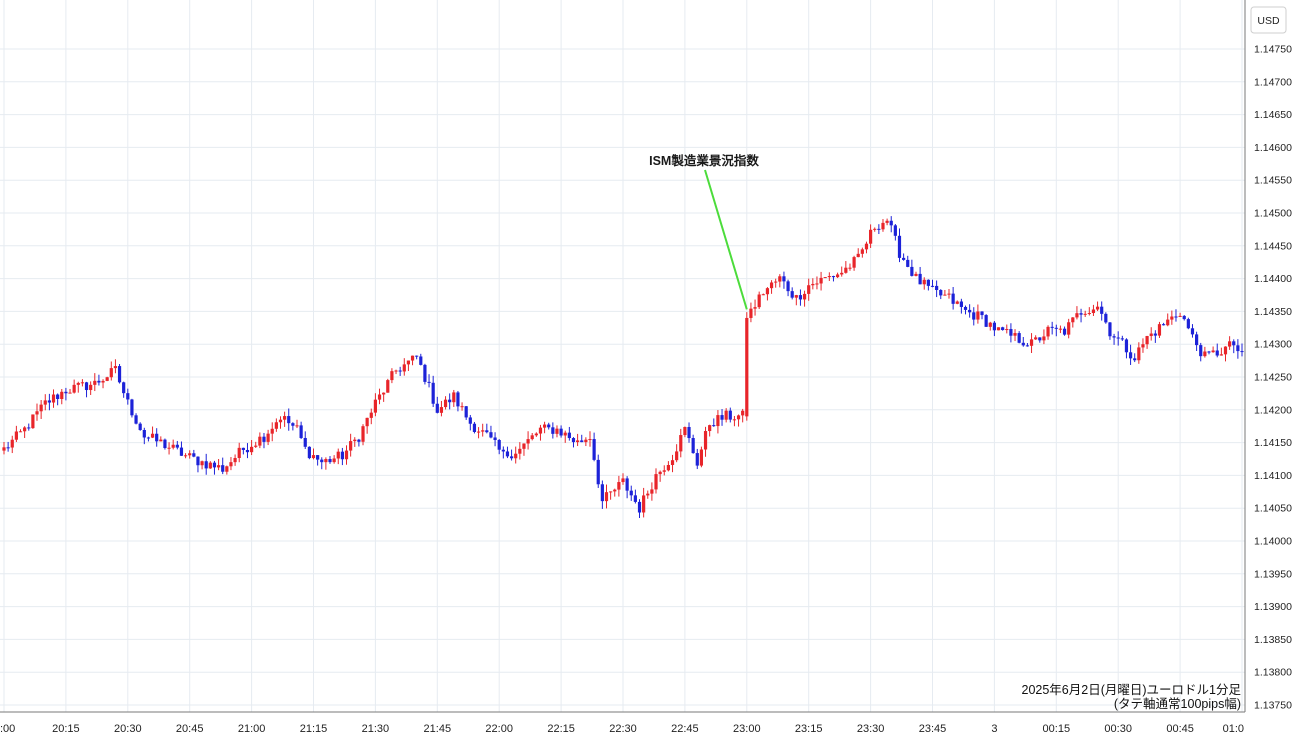  Describe the element at coordinates (1180, 729) in the screenshot. I see `x-tick-label: 00:45` at that location.